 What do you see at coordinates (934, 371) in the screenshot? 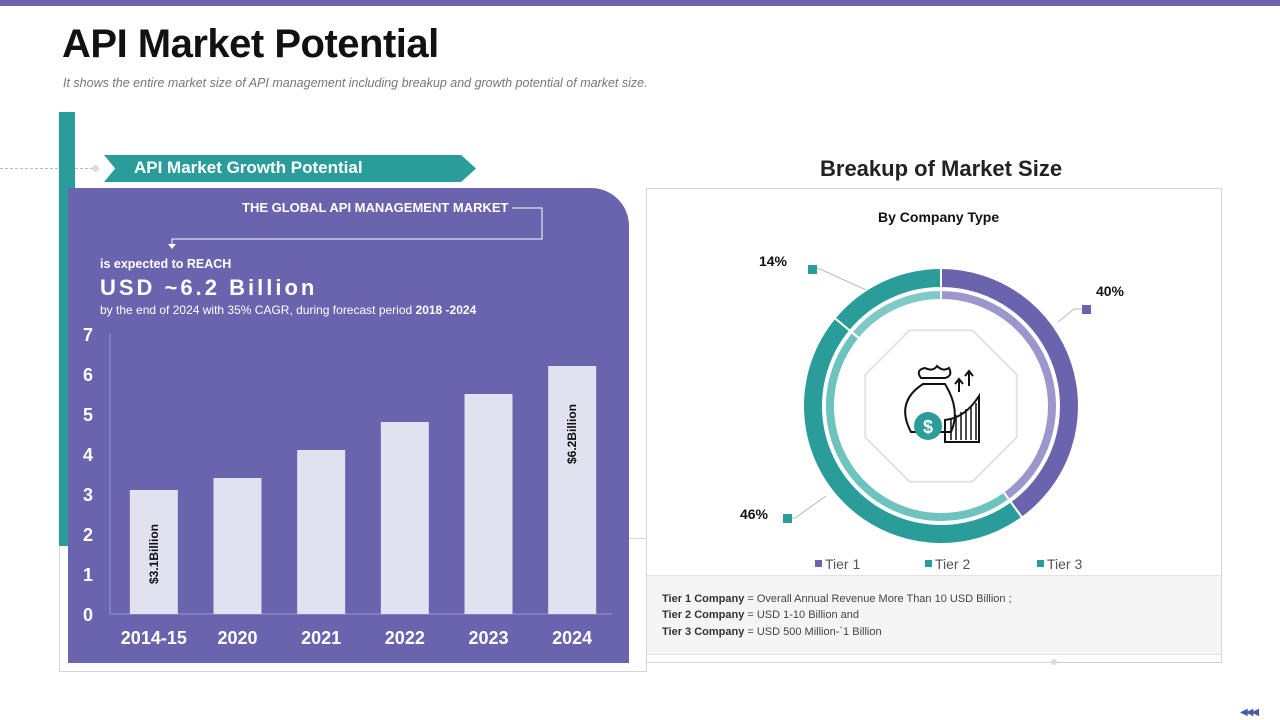
I see `bag-top` at bounding box center [934, 371].